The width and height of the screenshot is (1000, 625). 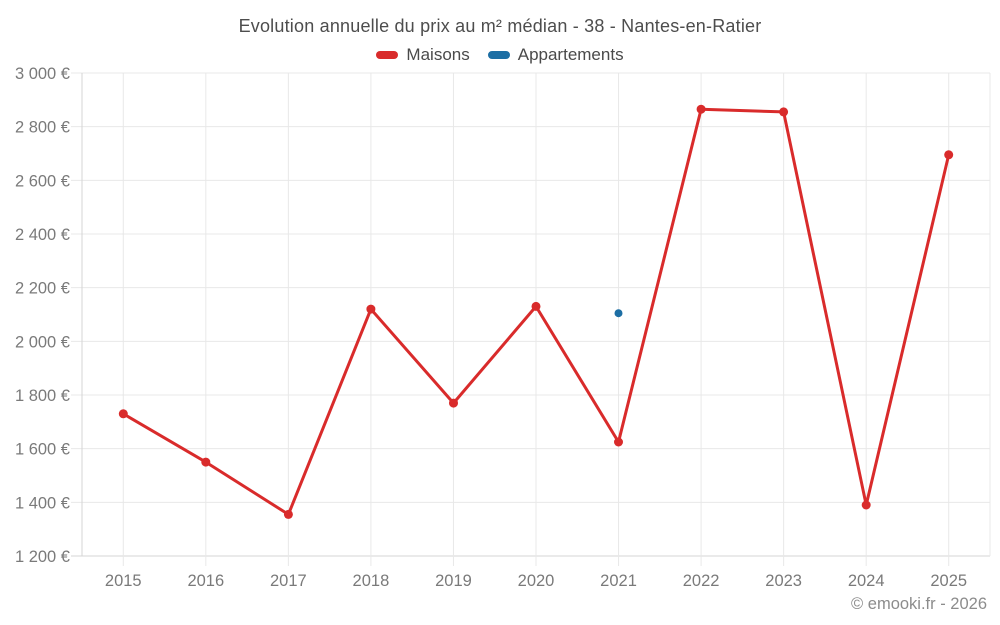 I want to click on y-tick-label: 2 000 €, so click(x=42, y=342).